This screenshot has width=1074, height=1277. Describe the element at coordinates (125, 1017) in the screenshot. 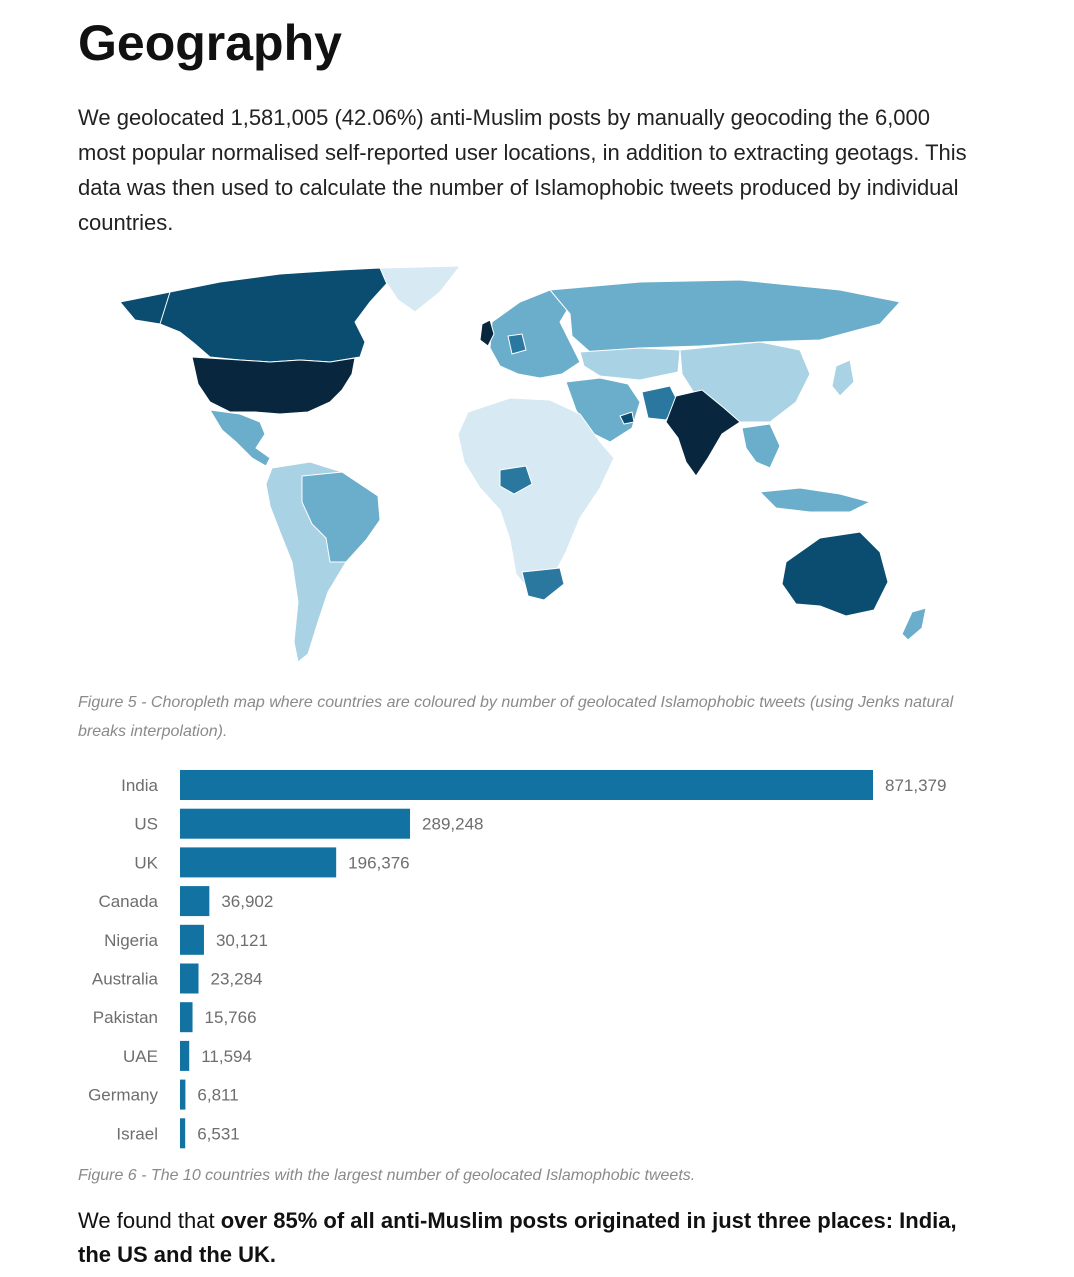

I see `bar-category-label: Pakistan` at that location.